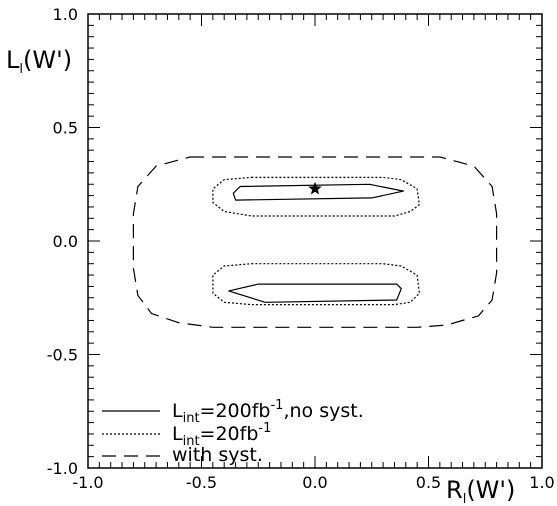 This screenshot has height=506, width=557. Describe the element at coordinates (428, 482) in the screenshot. I see `x-tick-label: 0.5` at that location.